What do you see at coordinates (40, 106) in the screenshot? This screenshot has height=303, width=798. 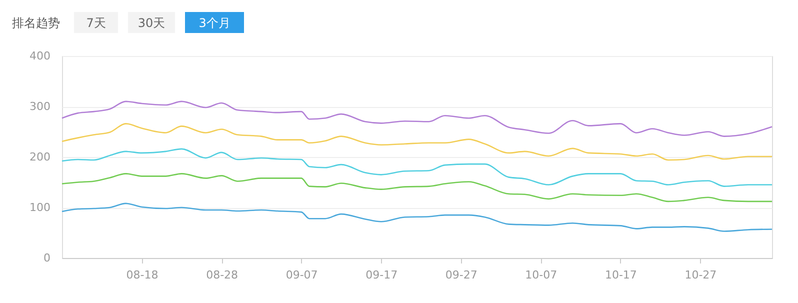 I see `y-tick-label: 300` at bounding box center [40, 106].